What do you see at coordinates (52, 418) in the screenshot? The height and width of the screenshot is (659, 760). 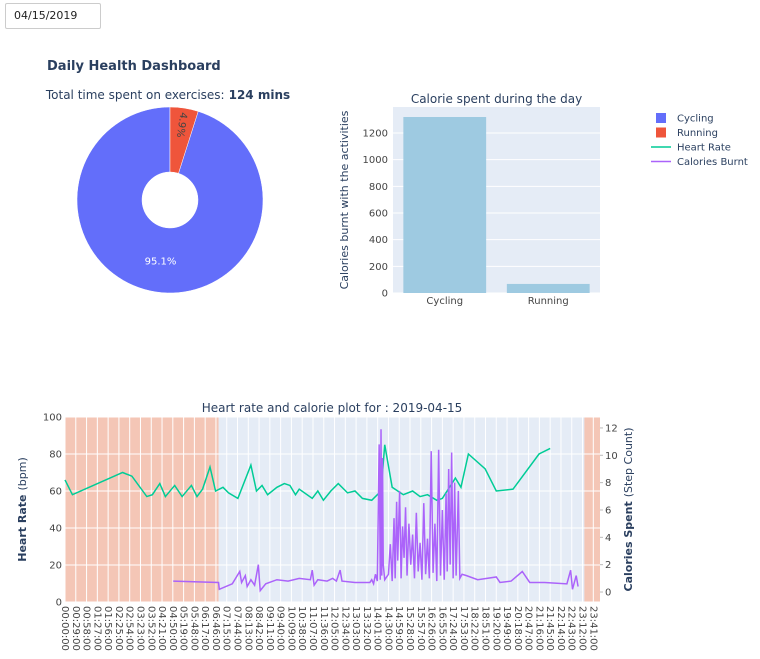 I see `y-tick-label: 100` at bounding box center [52, 418].